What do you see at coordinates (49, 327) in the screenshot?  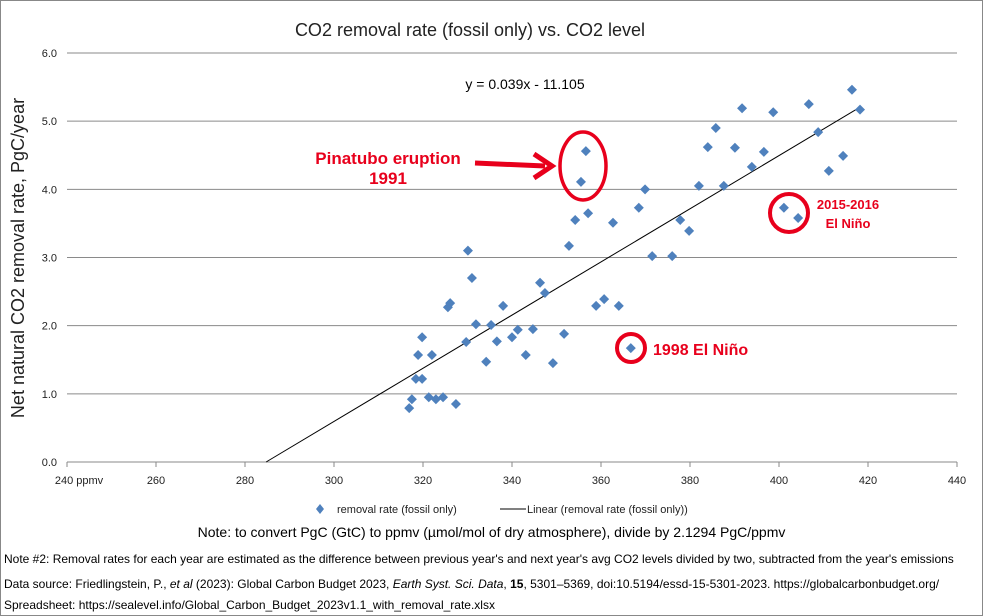 I see `y-tick-label: 2.0` at bounding box center [49, 327].